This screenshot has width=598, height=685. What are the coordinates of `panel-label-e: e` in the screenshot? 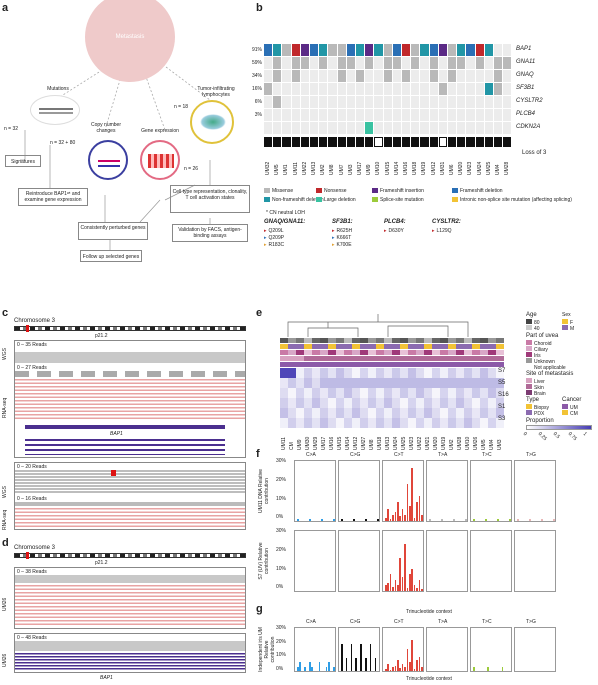 It's located at (259, 313).